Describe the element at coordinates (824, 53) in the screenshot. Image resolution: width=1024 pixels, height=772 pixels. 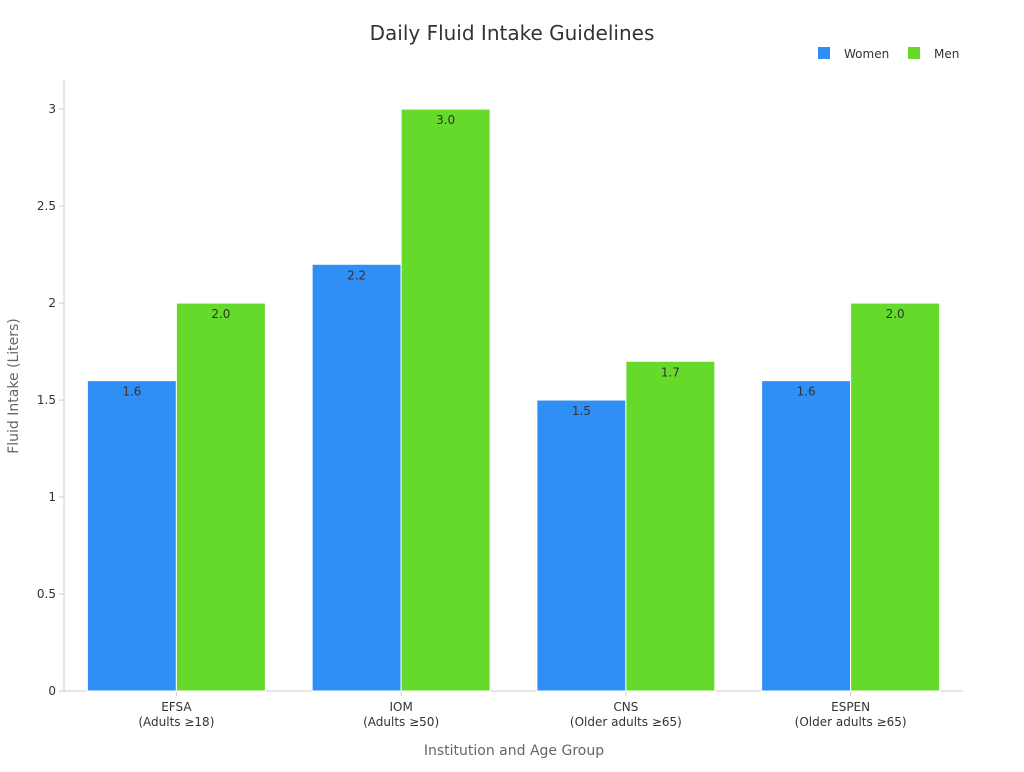
I see `legend-swatch-women` at that location.